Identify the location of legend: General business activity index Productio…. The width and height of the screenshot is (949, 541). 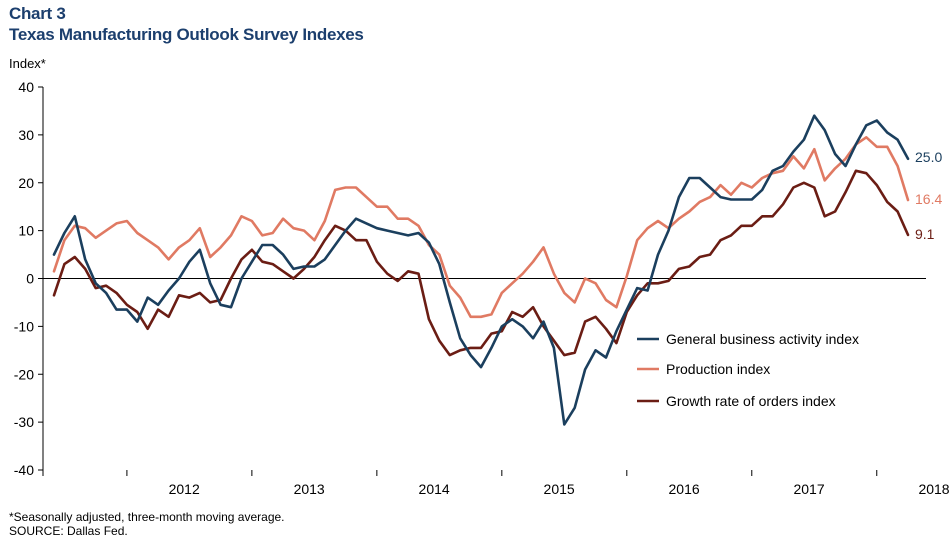
(748, 370).